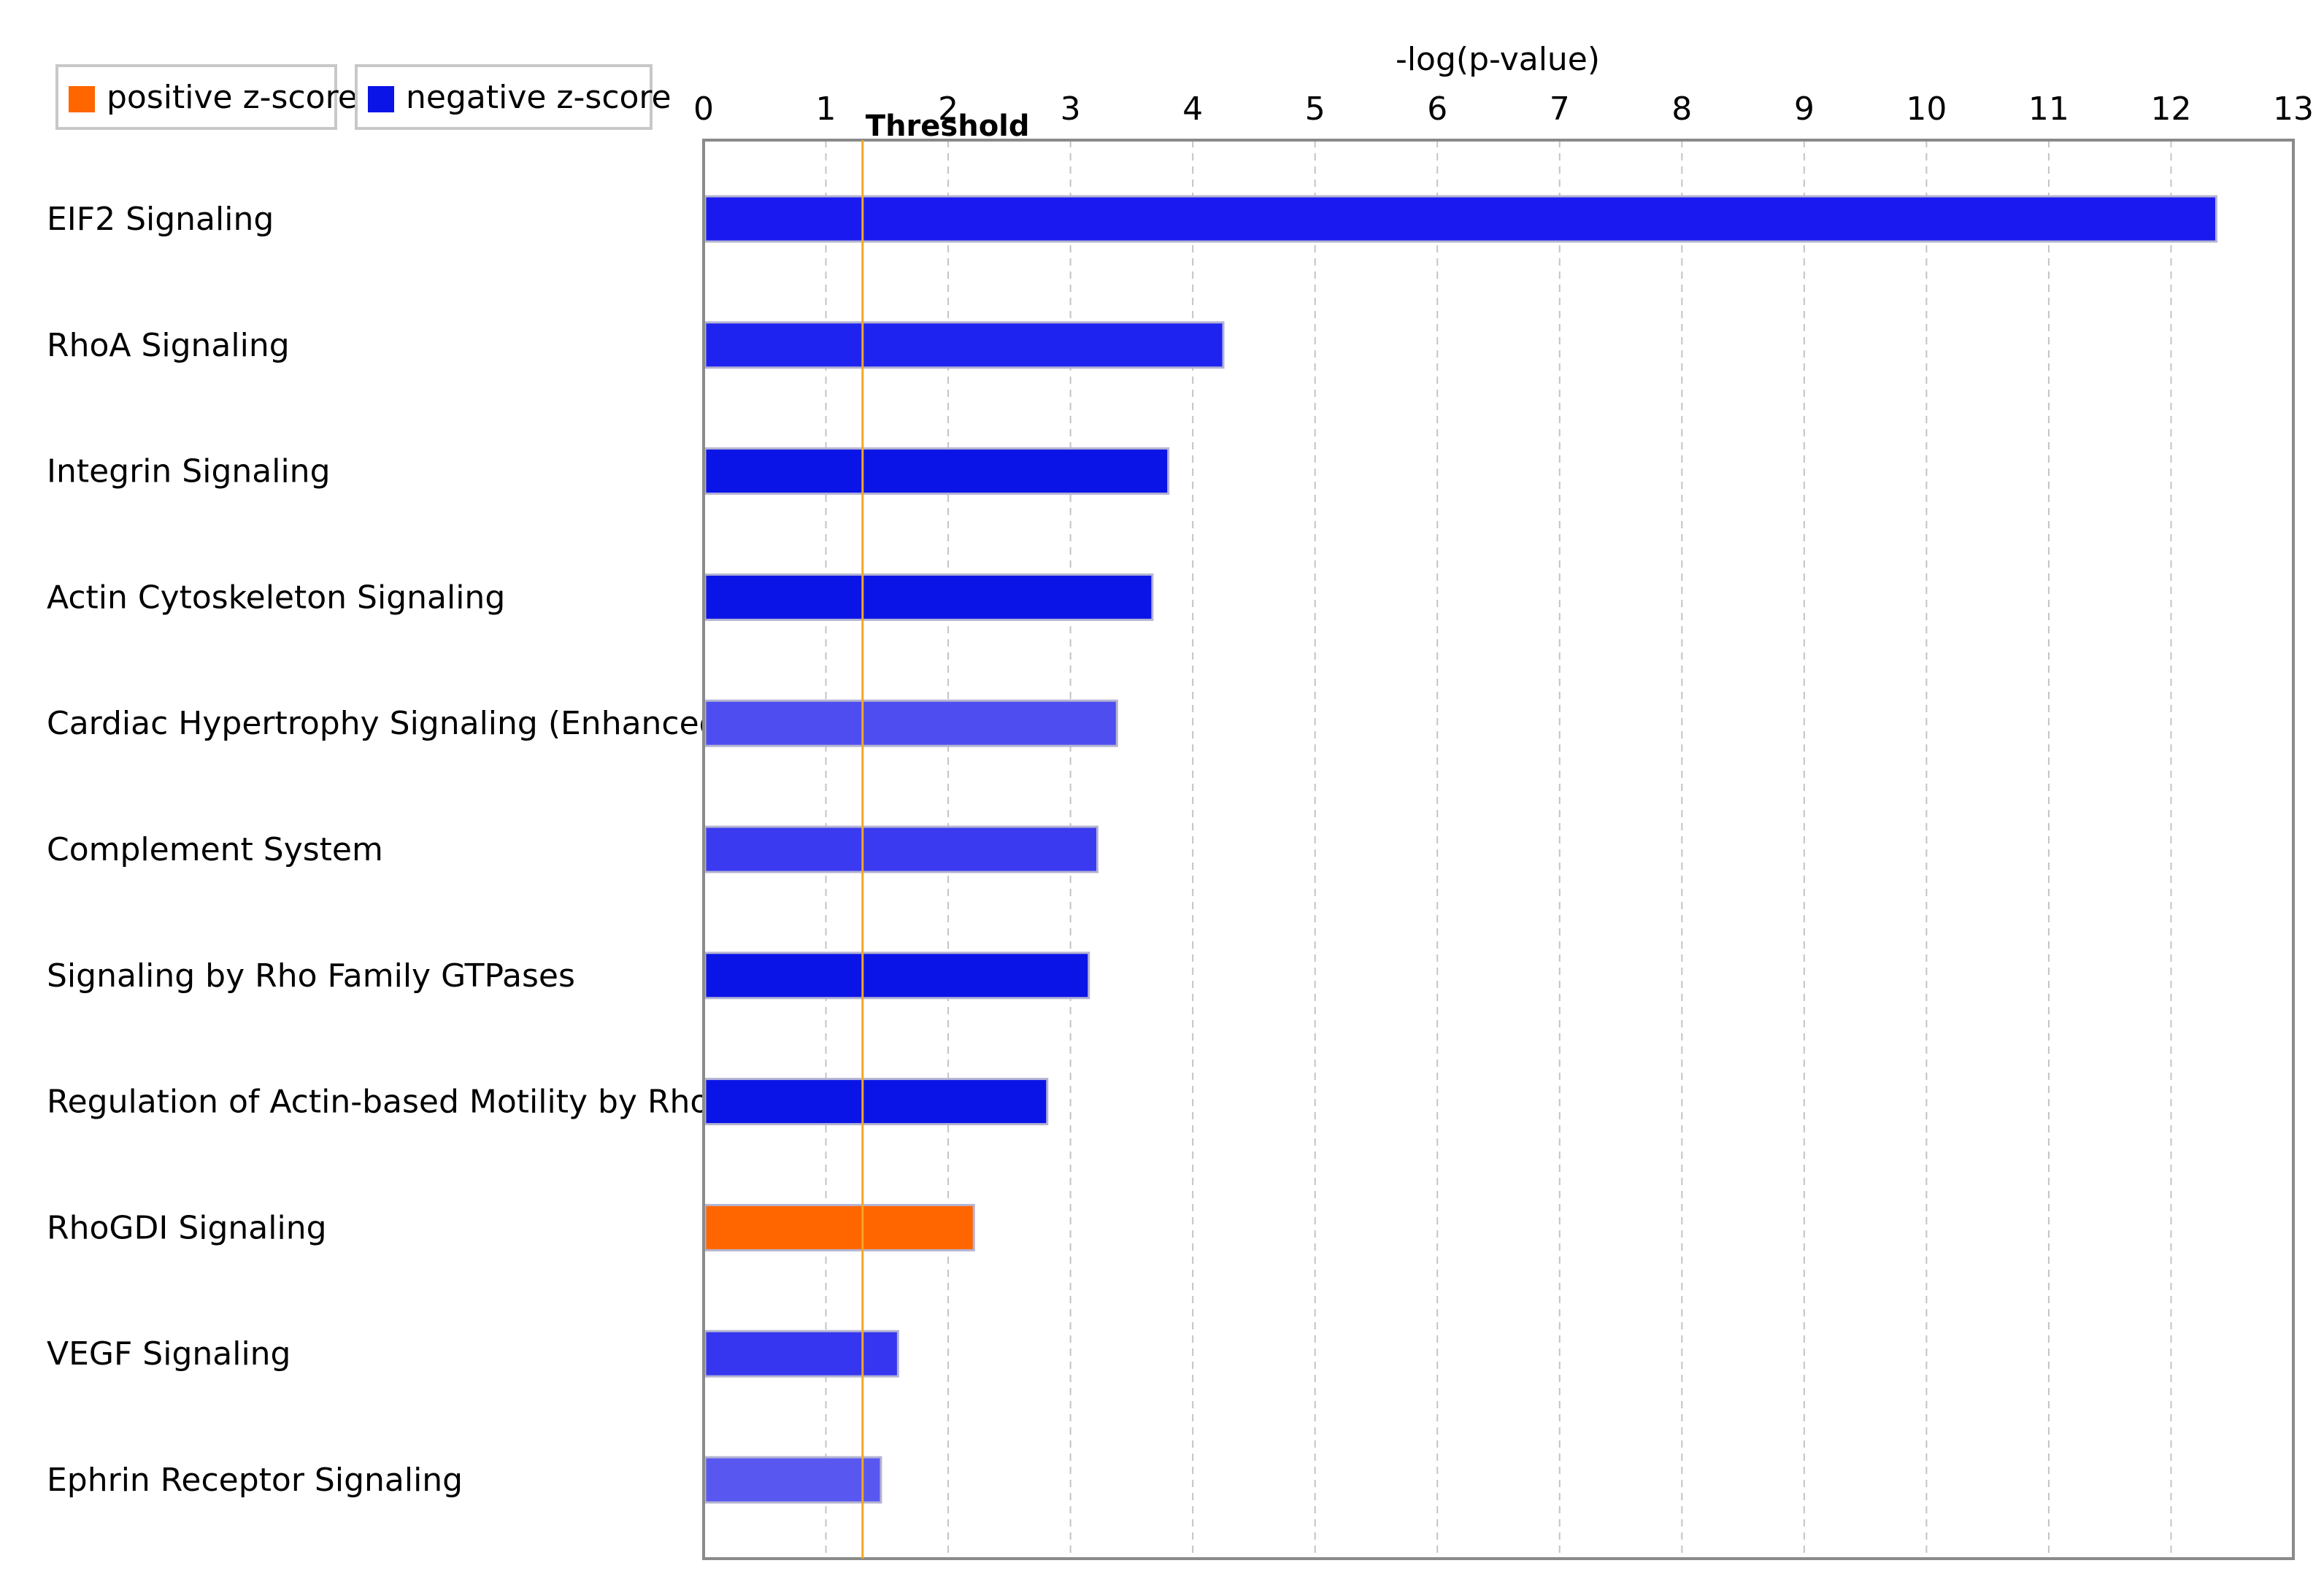 The width and height of the screenshot is (2324, 1582). I want to click on x-tick-labels: 0 1 2 3 4 5 6 7 8 9 10 11 12 13, so click(1503, 109).